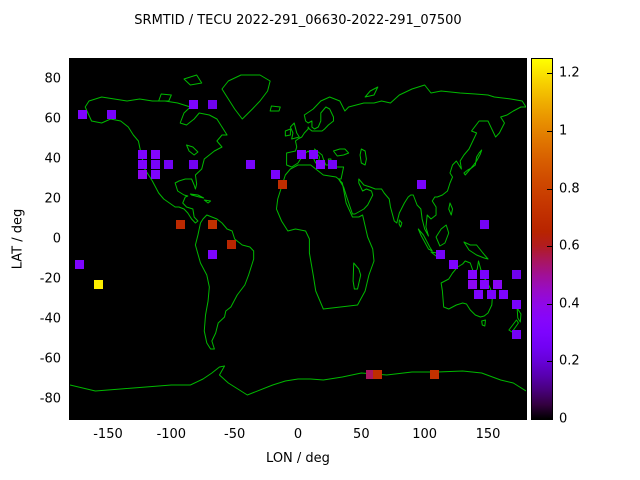 This screenshot has height=480, width=640. I want to click on north-america-outline, so click(156, 160).